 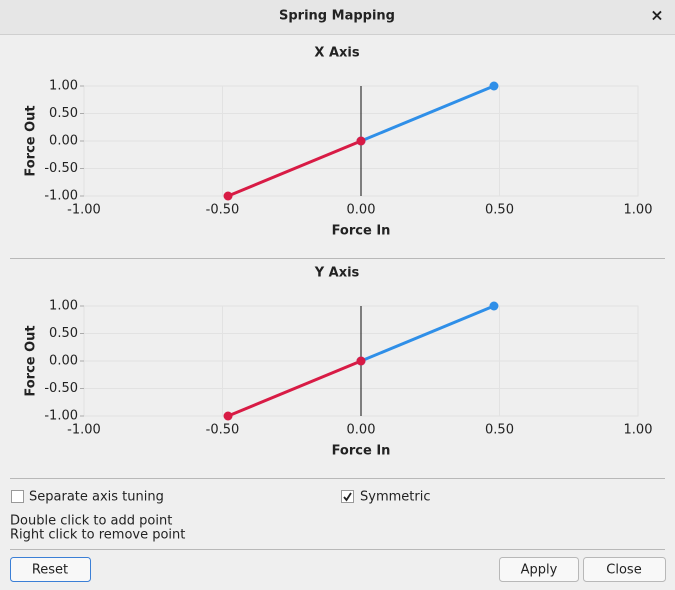 What do you see at coordinates (97, 535) in the screenshot?
I see `hint-text: Right click to remove point` at bounding box center [97, 535].